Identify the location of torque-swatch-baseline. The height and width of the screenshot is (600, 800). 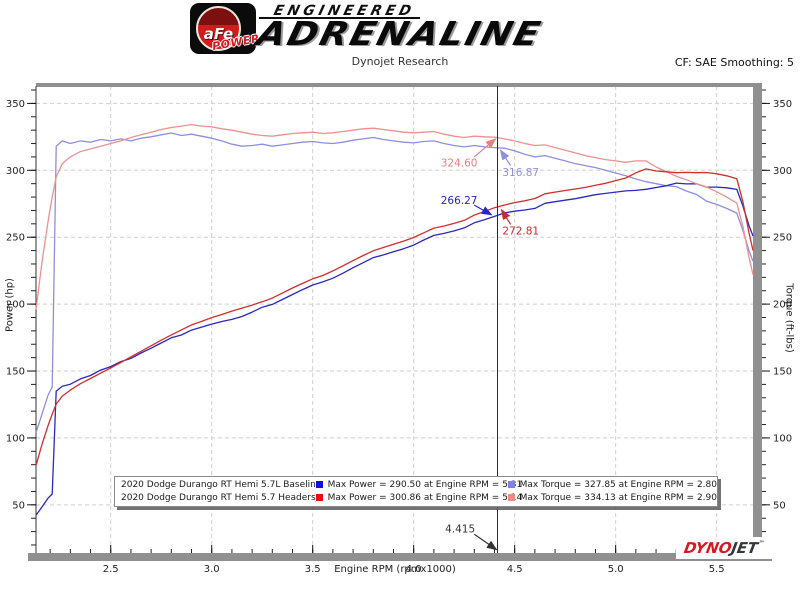
(511, 484).